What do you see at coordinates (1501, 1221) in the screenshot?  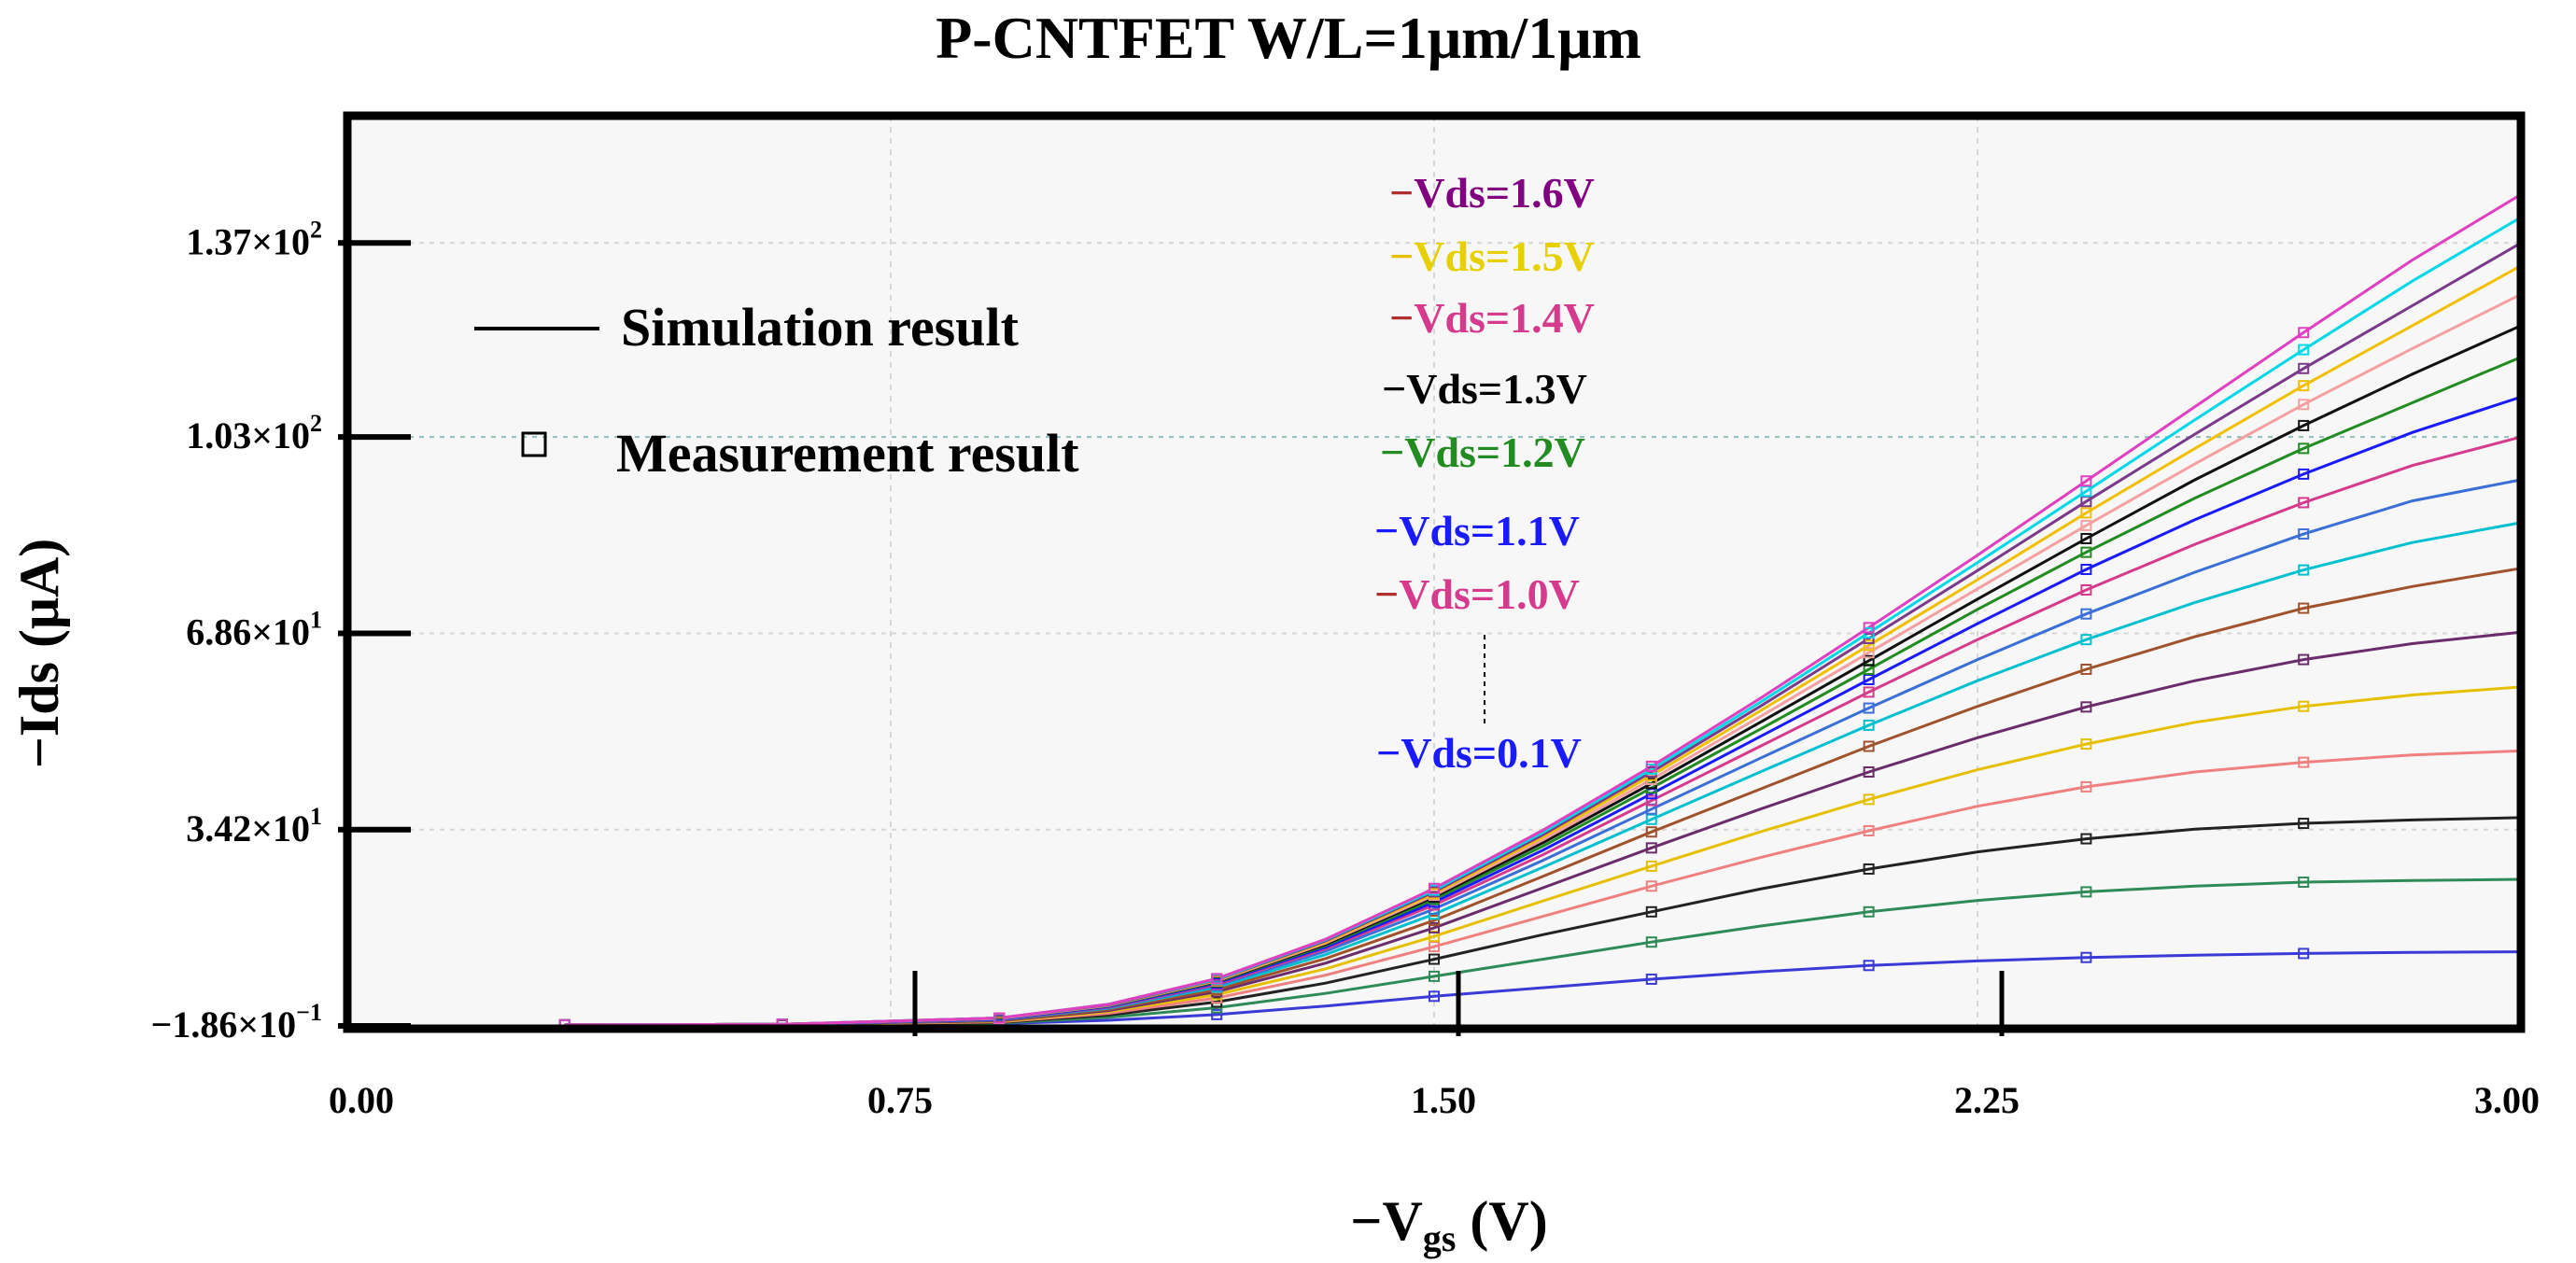 I see `x-axis-label-unit: (V)` at bounding box center [1501, 1221].